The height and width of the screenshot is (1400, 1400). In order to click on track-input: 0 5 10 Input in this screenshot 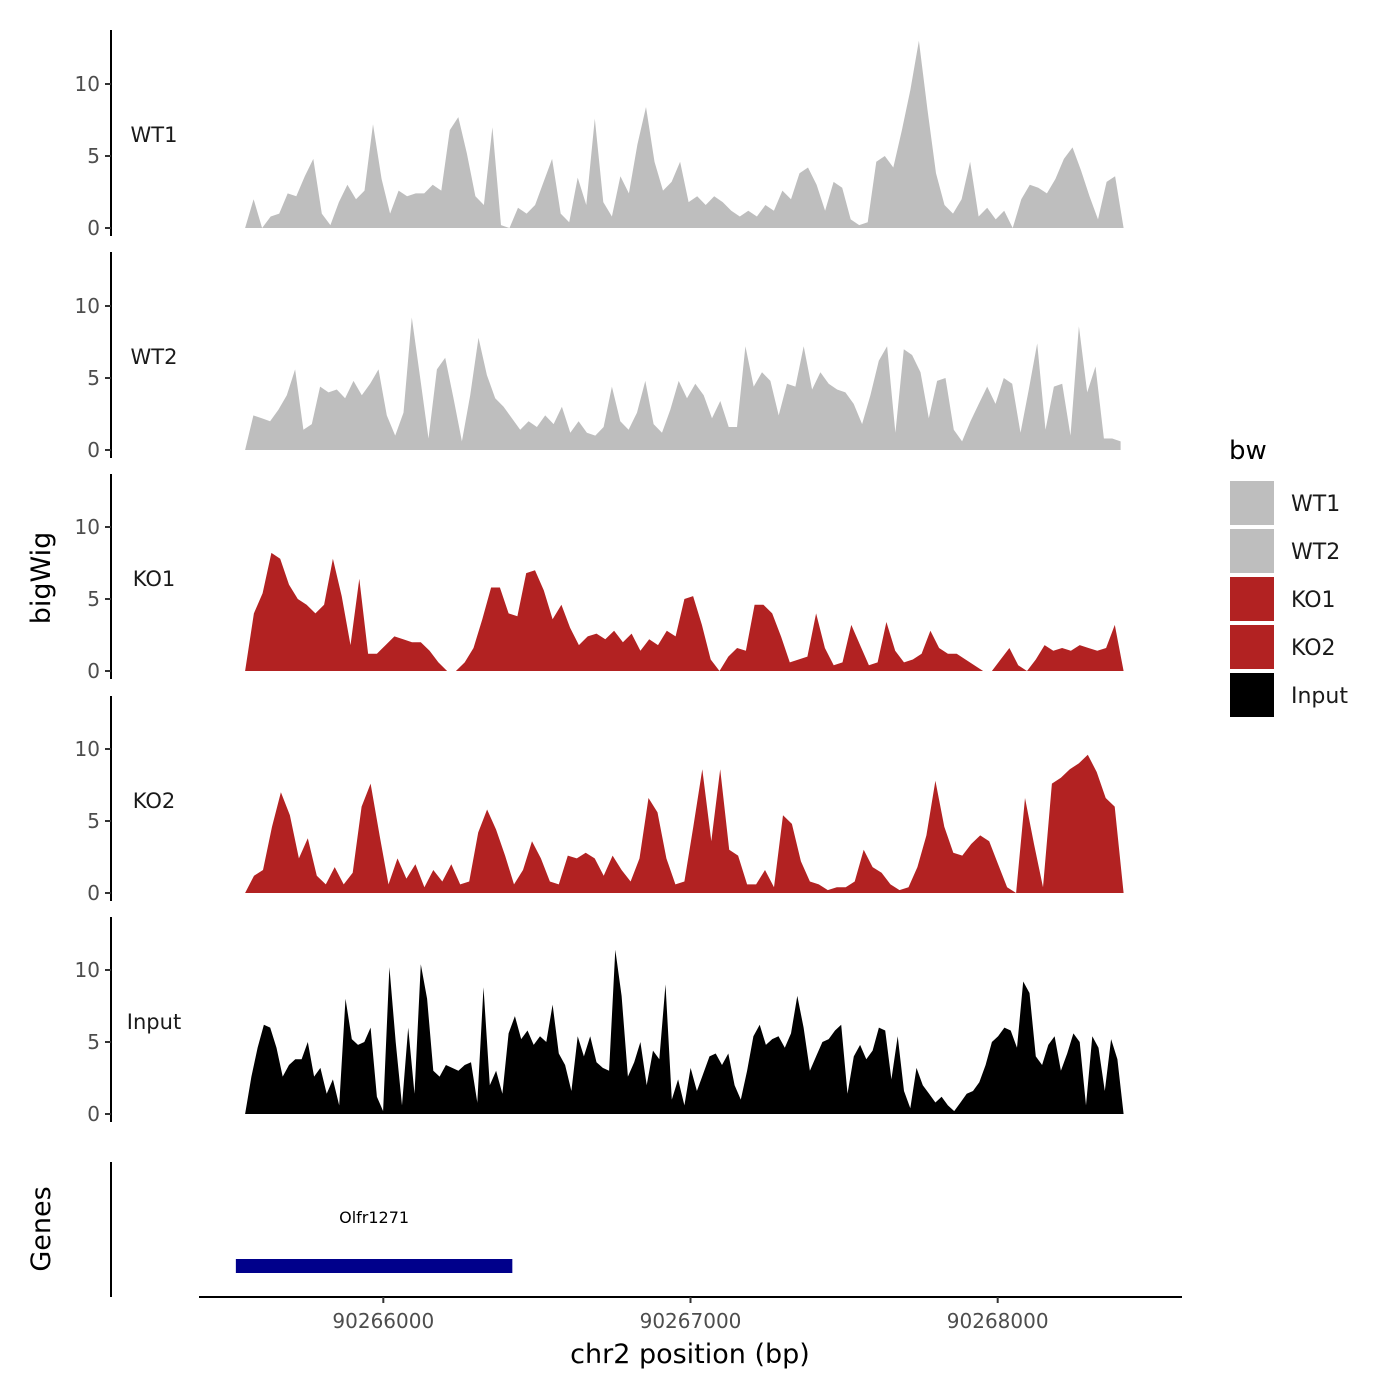, I will do `click(599, 1021)`.